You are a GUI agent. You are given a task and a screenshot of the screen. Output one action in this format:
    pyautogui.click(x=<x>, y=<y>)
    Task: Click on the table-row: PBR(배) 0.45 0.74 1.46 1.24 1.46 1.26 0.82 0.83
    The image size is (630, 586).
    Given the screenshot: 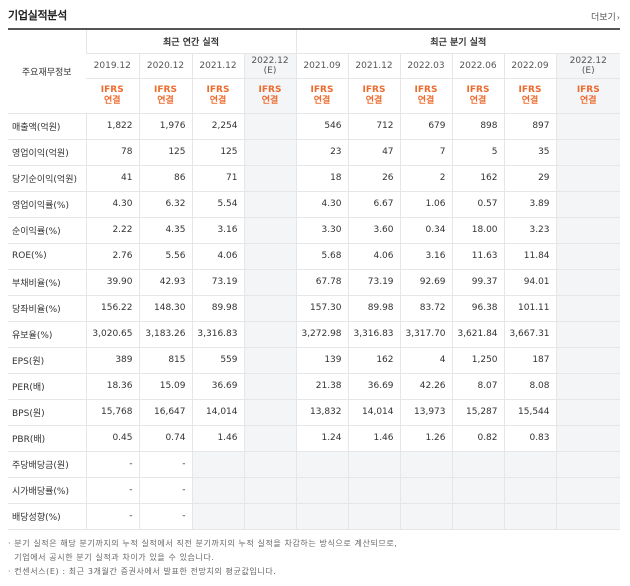 What is the action you would take?
    pyautogui.click(x=314, y=438)
    